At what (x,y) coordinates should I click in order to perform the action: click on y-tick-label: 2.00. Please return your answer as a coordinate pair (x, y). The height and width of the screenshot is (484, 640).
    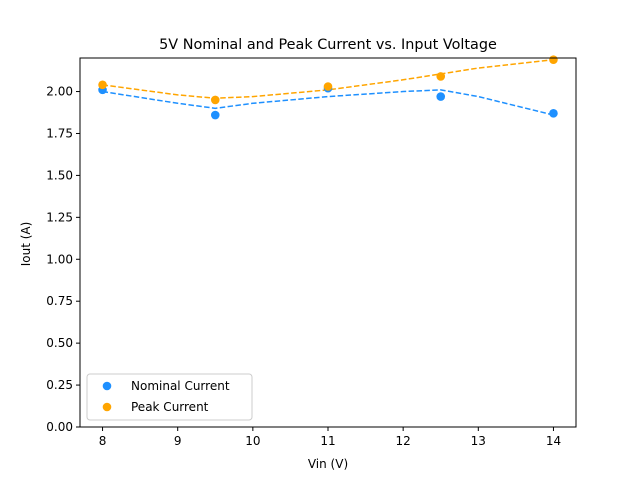
    Looking at the image, I should click on (59, 92).